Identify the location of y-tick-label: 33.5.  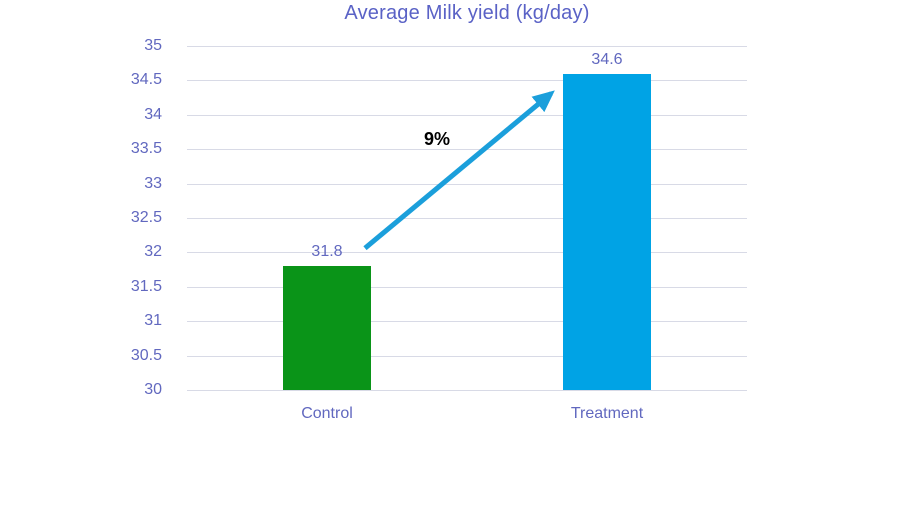
(146, 149).